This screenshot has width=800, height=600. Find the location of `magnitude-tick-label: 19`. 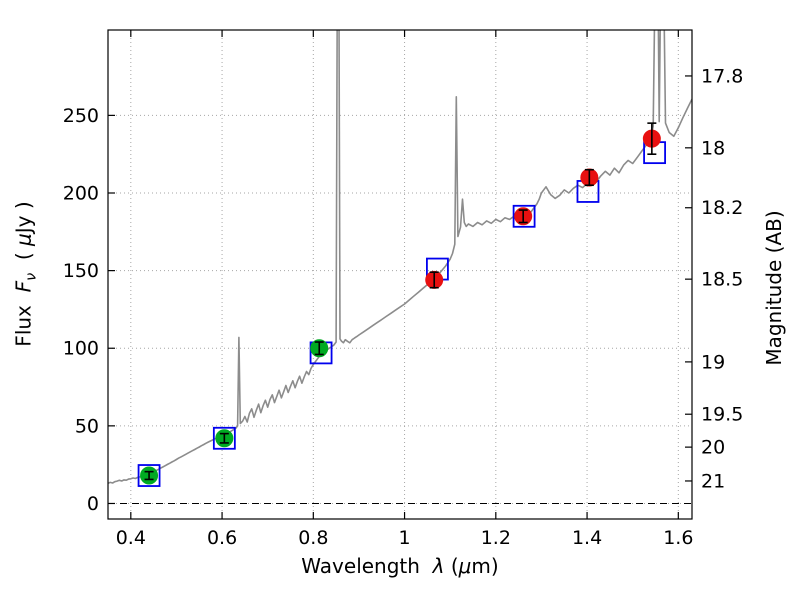

magnitude-tick-label: 19 is located at coordinates (713, 362).